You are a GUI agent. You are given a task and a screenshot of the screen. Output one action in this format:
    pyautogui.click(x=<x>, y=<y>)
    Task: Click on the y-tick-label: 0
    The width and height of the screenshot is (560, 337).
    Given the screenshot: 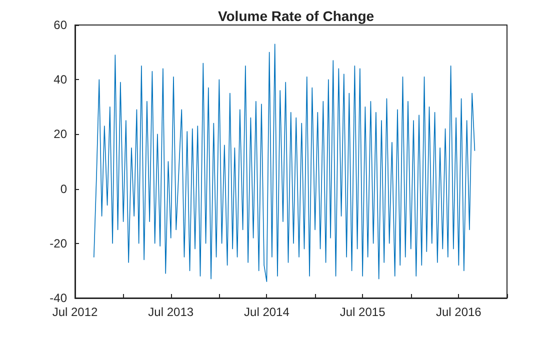 What is the action you would take?
    pyautogui.click(x=64, y=189)
    